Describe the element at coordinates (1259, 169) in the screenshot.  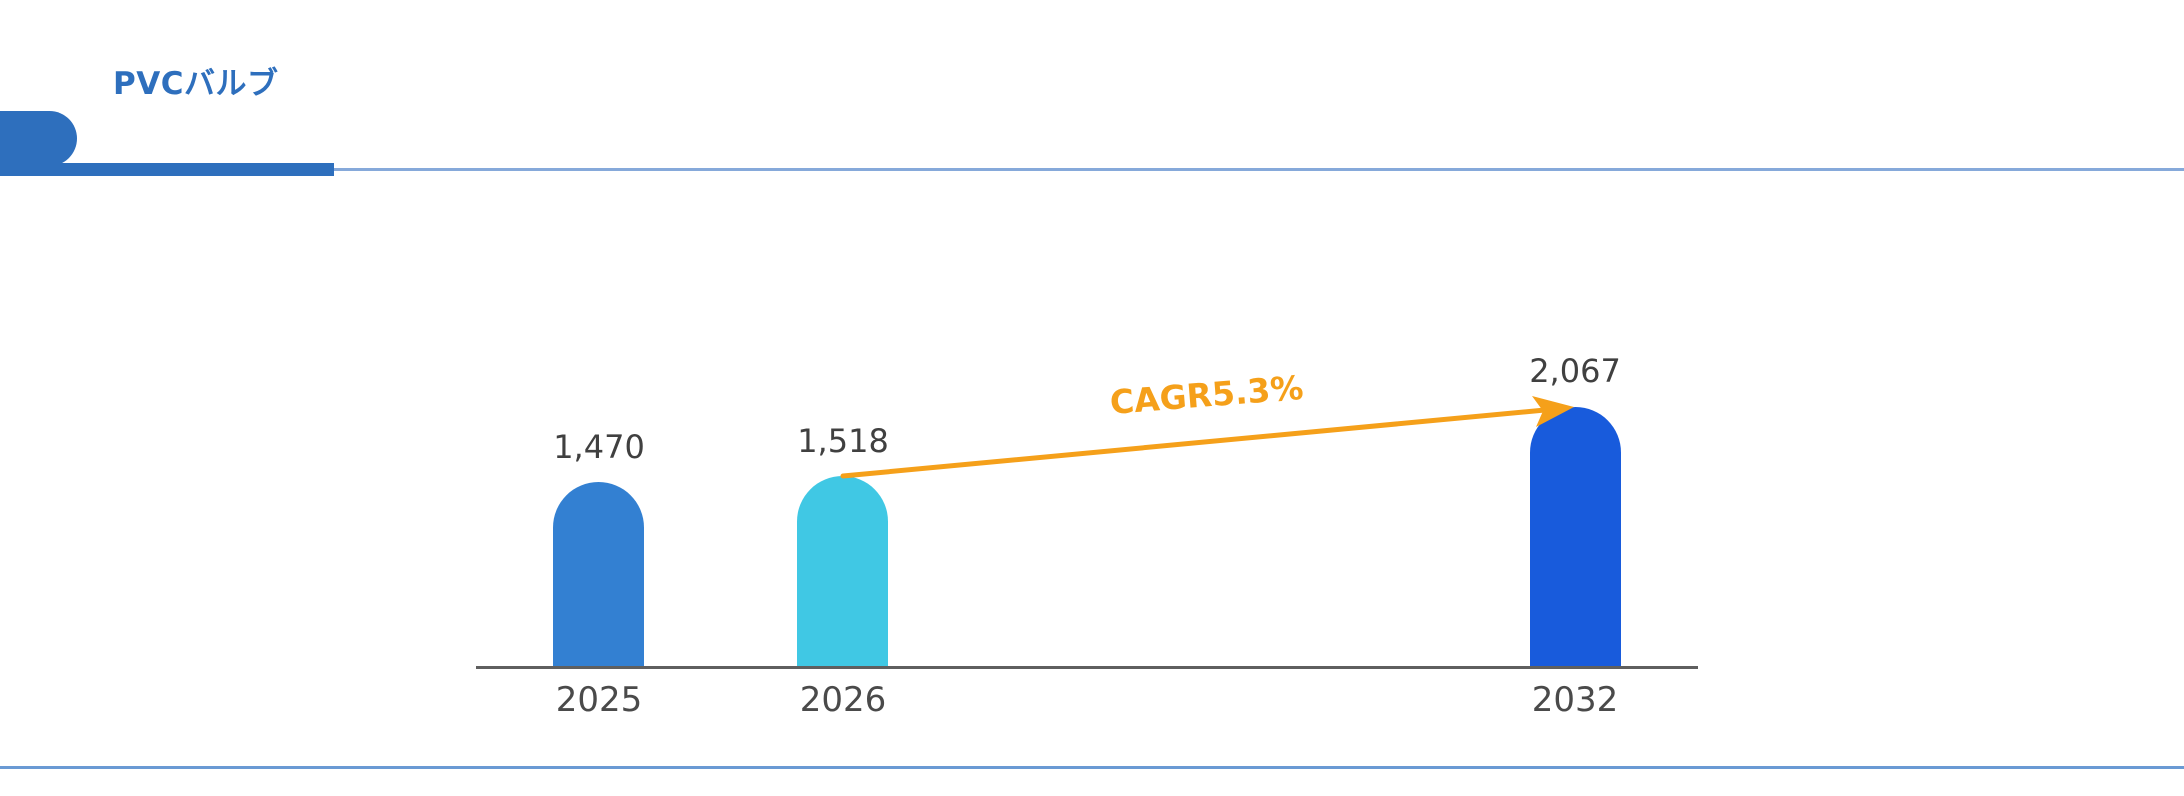
I see `header-divider-line` at that location.